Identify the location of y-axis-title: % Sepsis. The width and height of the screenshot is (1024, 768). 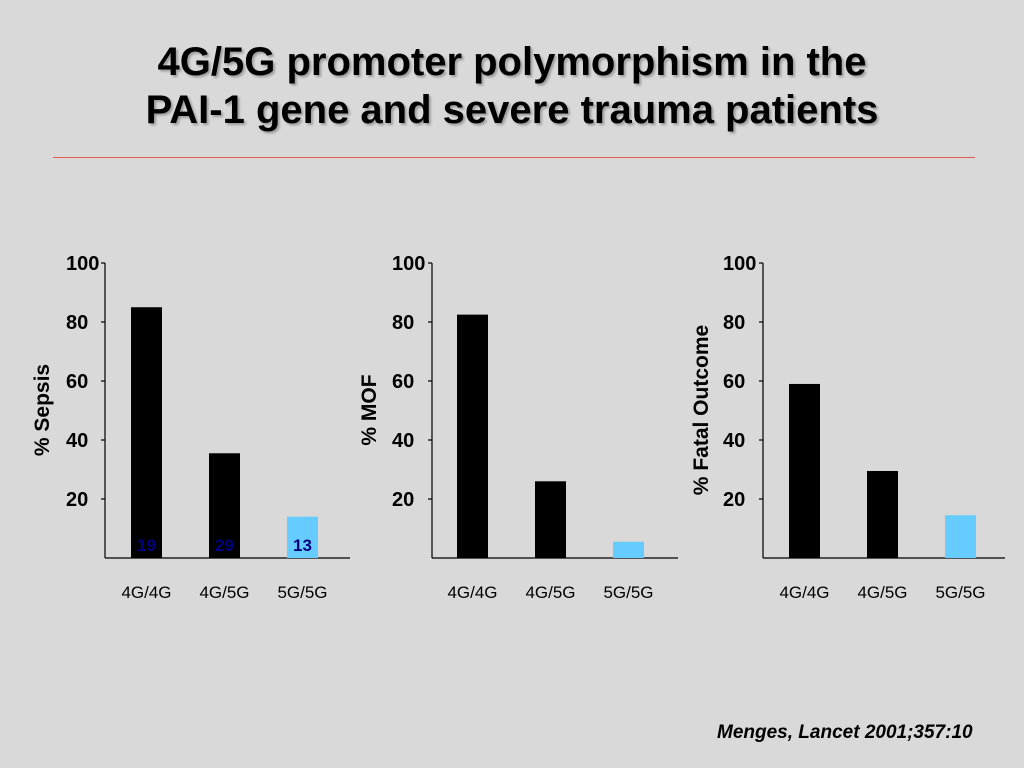
(42, 410).